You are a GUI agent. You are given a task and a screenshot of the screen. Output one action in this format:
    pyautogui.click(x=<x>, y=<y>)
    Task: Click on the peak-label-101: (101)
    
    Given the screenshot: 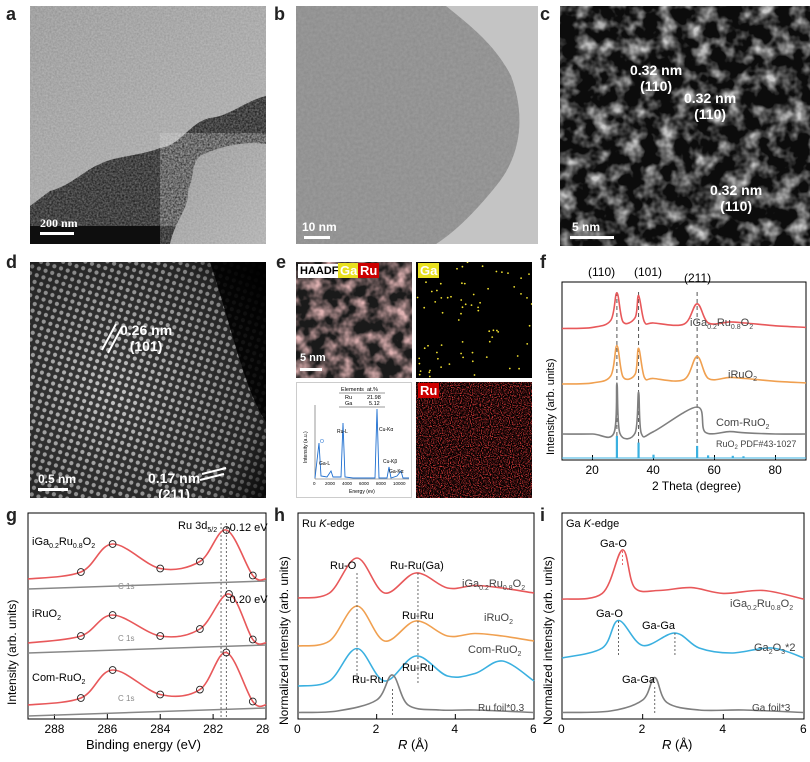 What is the action you would take?
    pyautogui.click(x=648, y=272)
    